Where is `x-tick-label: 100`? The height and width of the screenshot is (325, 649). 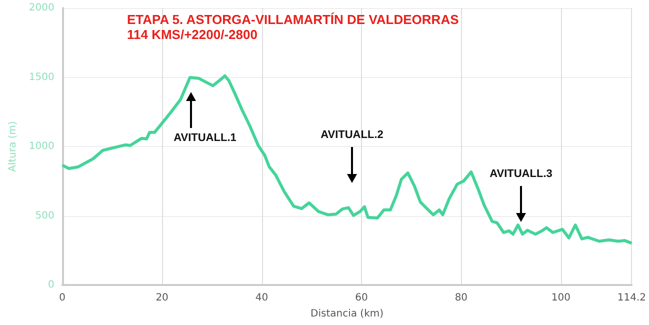 x-tick-label: 100 is located at coordinates (560, 298).